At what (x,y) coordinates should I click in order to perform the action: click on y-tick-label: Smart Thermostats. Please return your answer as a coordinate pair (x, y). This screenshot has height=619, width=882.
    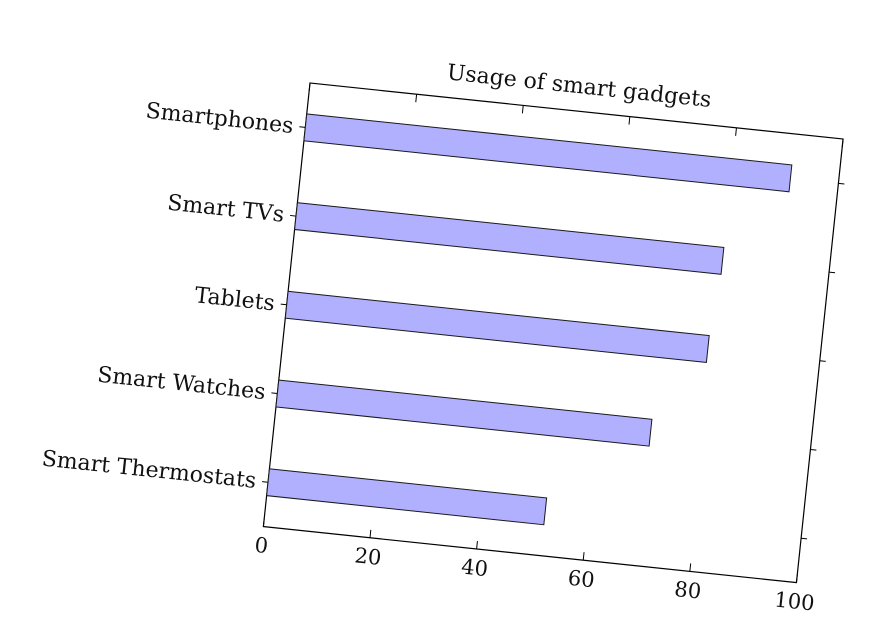
    Looking at the image, I should click on (149, 470).